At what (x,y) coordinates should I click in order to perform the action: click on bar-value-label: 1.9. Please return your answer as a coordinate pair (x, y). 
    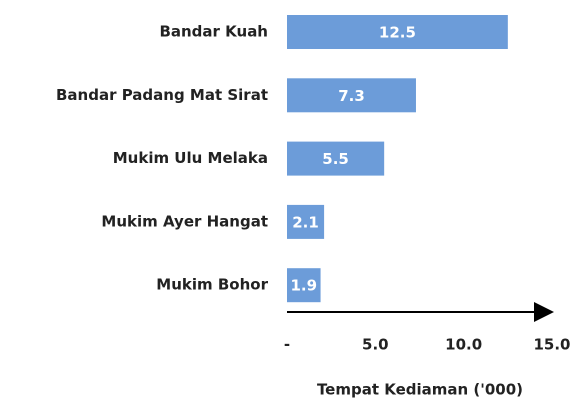
    Looking at the image, I should click on (303, 286).